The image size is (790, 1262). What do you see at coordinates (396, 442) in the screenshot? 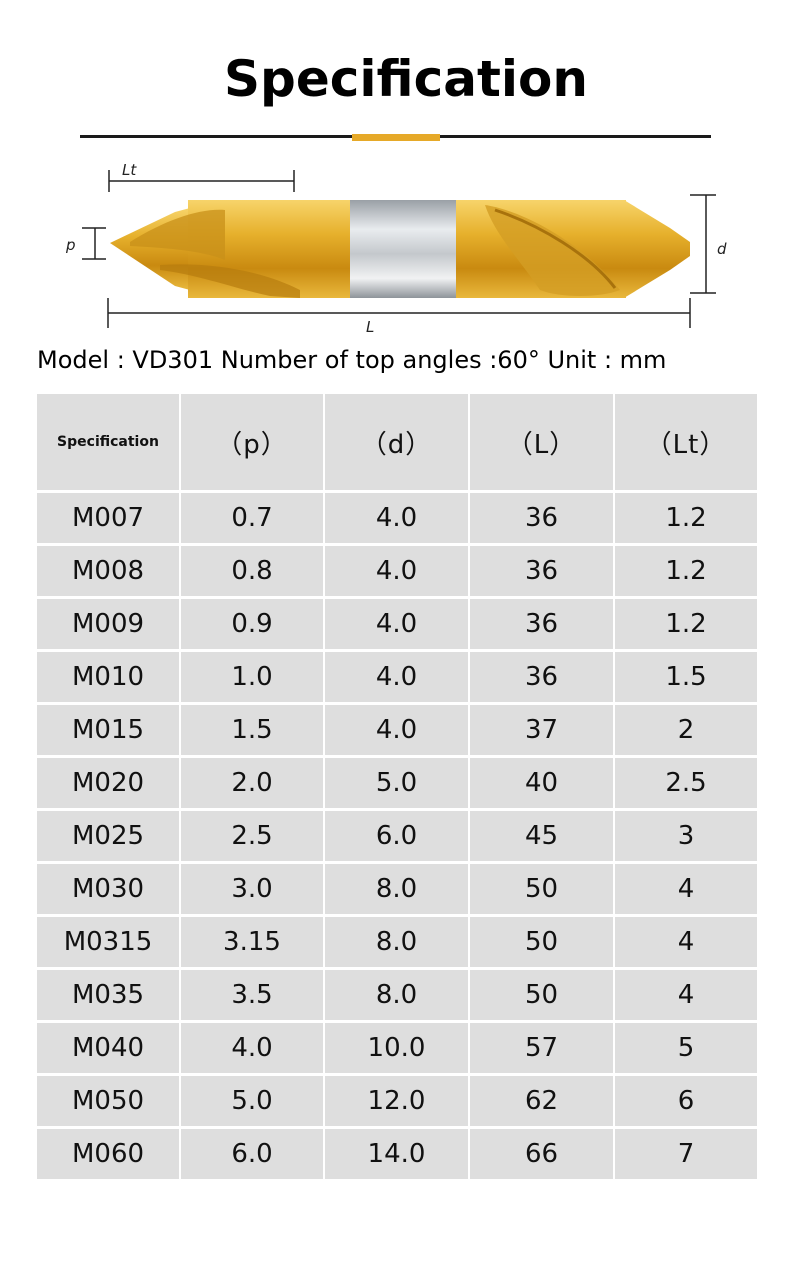
I see `header-d: （d）` at bounding box center [396, 442].